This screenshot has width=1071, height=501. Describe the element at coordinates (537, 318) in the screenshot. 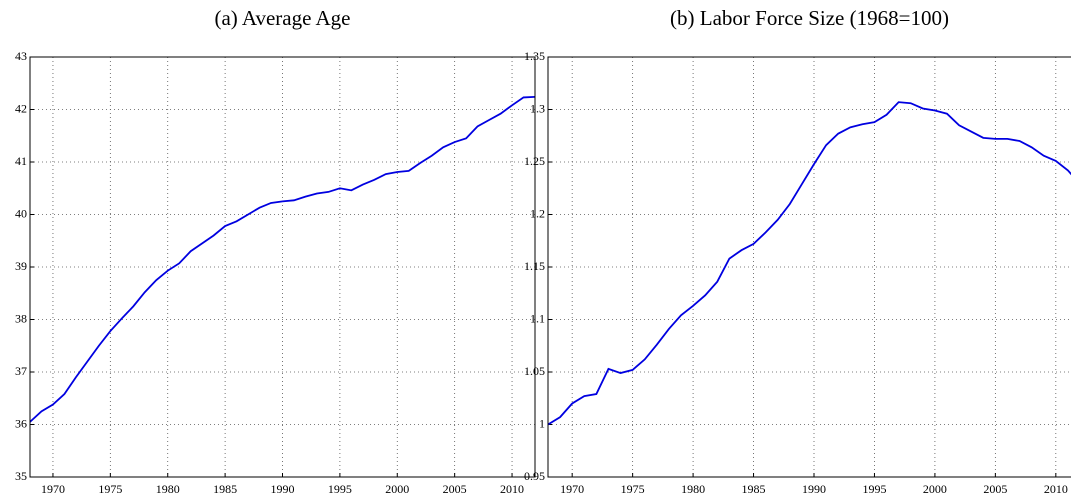

I see `y-tick-label: 1.1` at that location.